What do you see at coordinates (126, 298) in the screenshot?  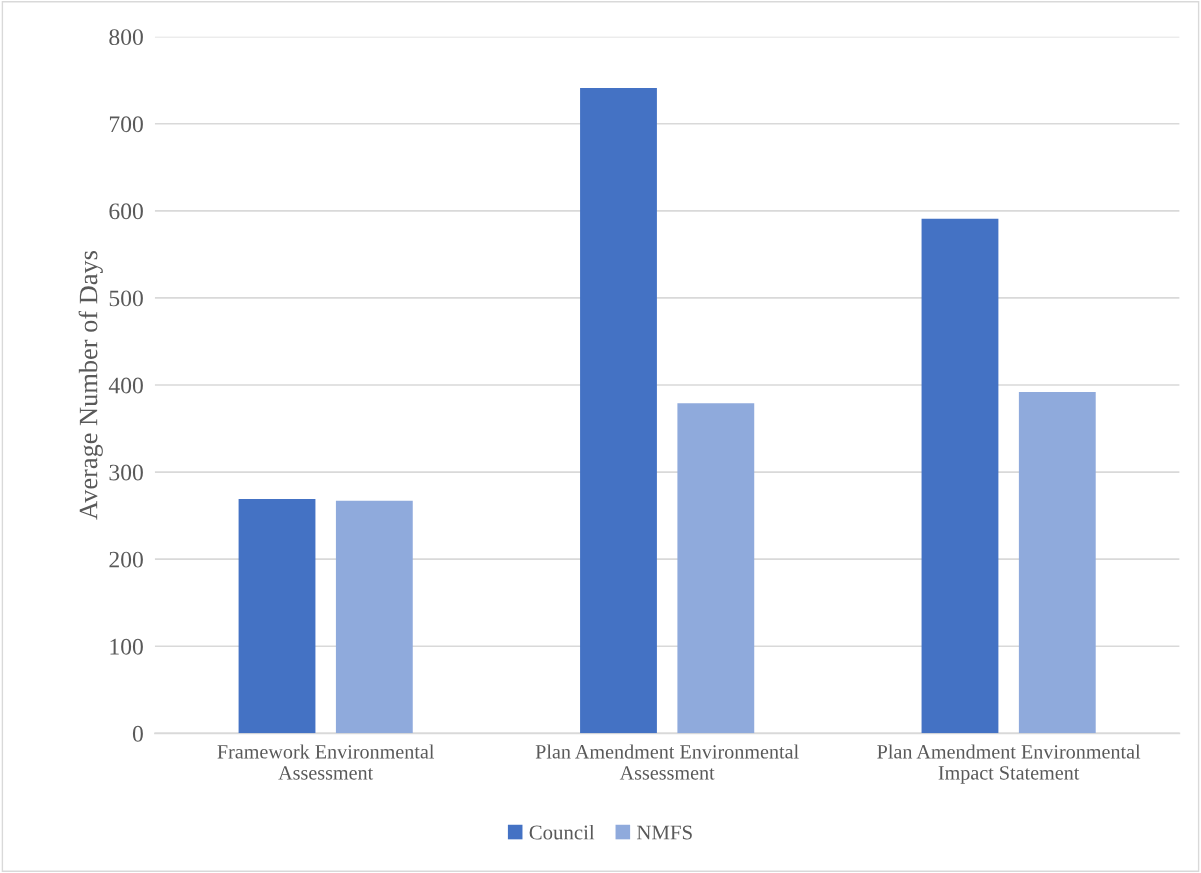 I see `y-tick-label: 500` at bounding box center [126, 298].